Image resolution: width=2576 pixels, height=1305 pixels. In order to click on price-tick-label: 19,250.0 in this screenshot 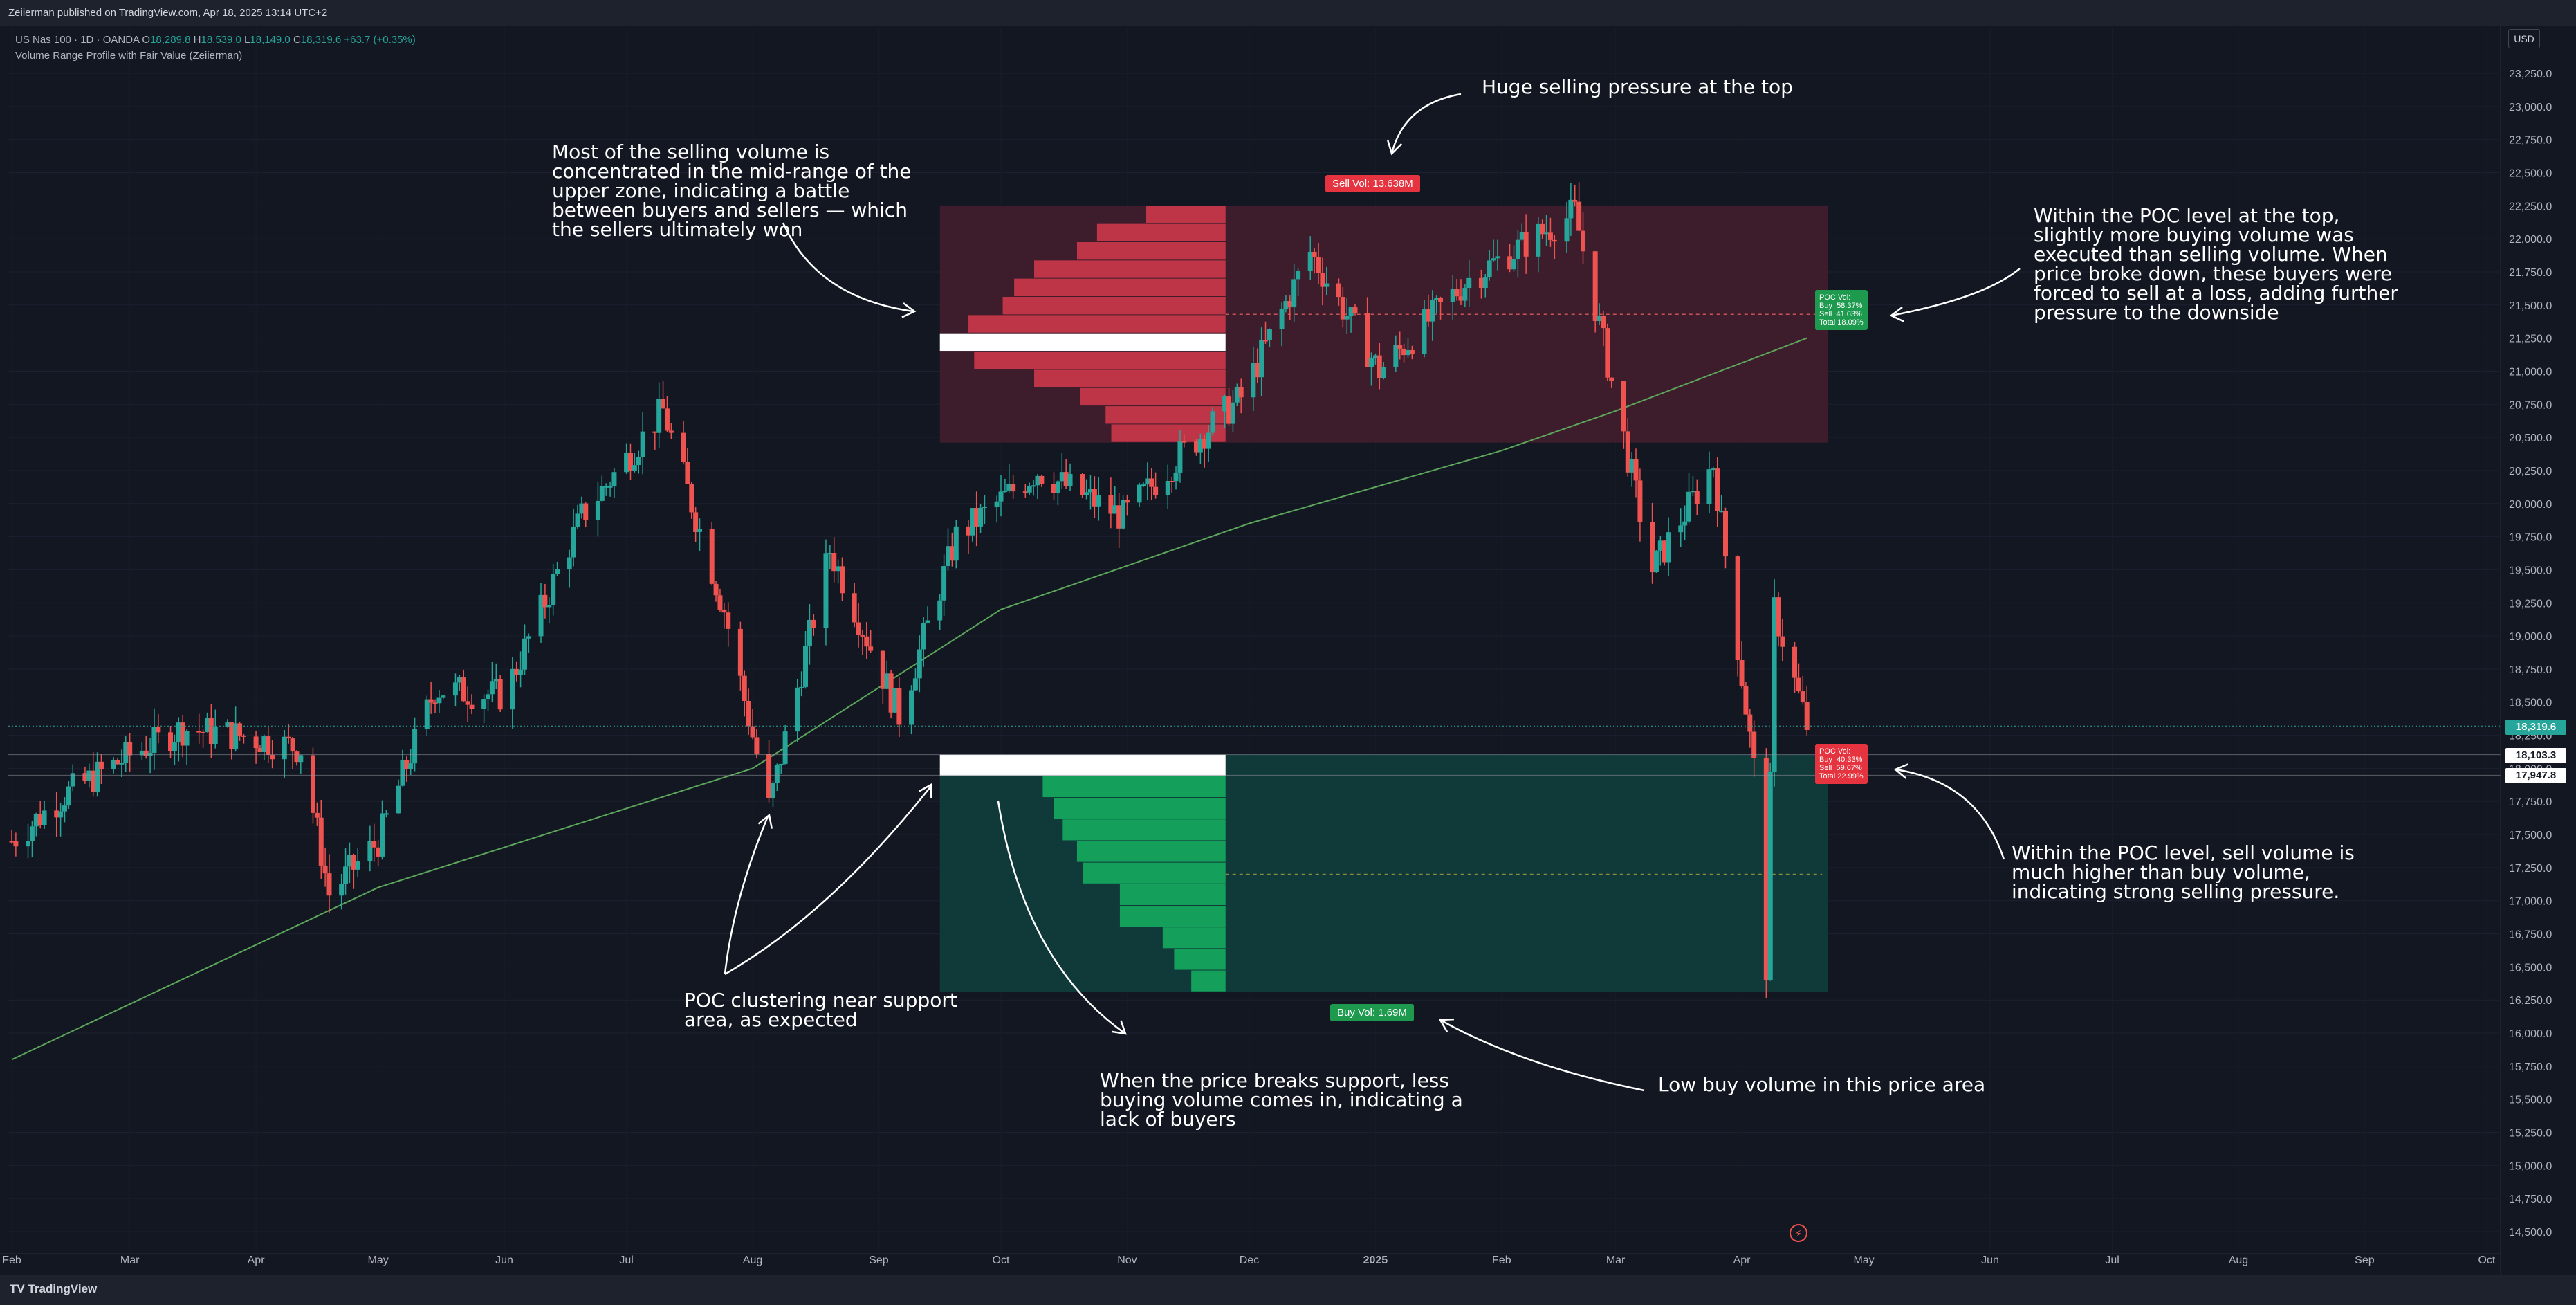, I will do `click(2530, 604)`.